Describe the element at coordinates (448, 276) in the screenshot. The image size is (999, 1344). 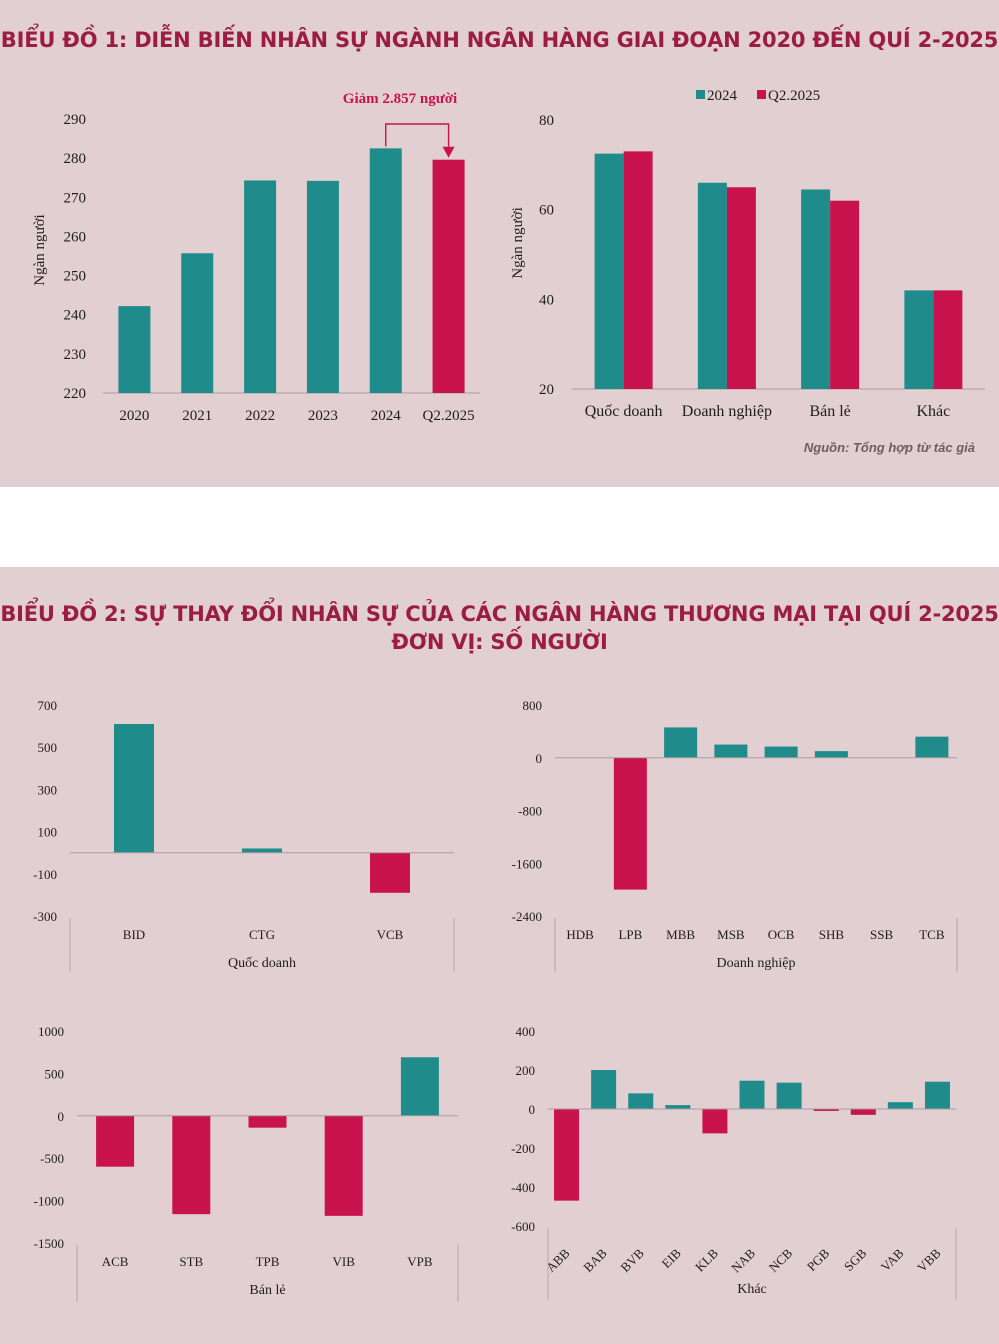
I see `bar-Q2.2025` at that location.